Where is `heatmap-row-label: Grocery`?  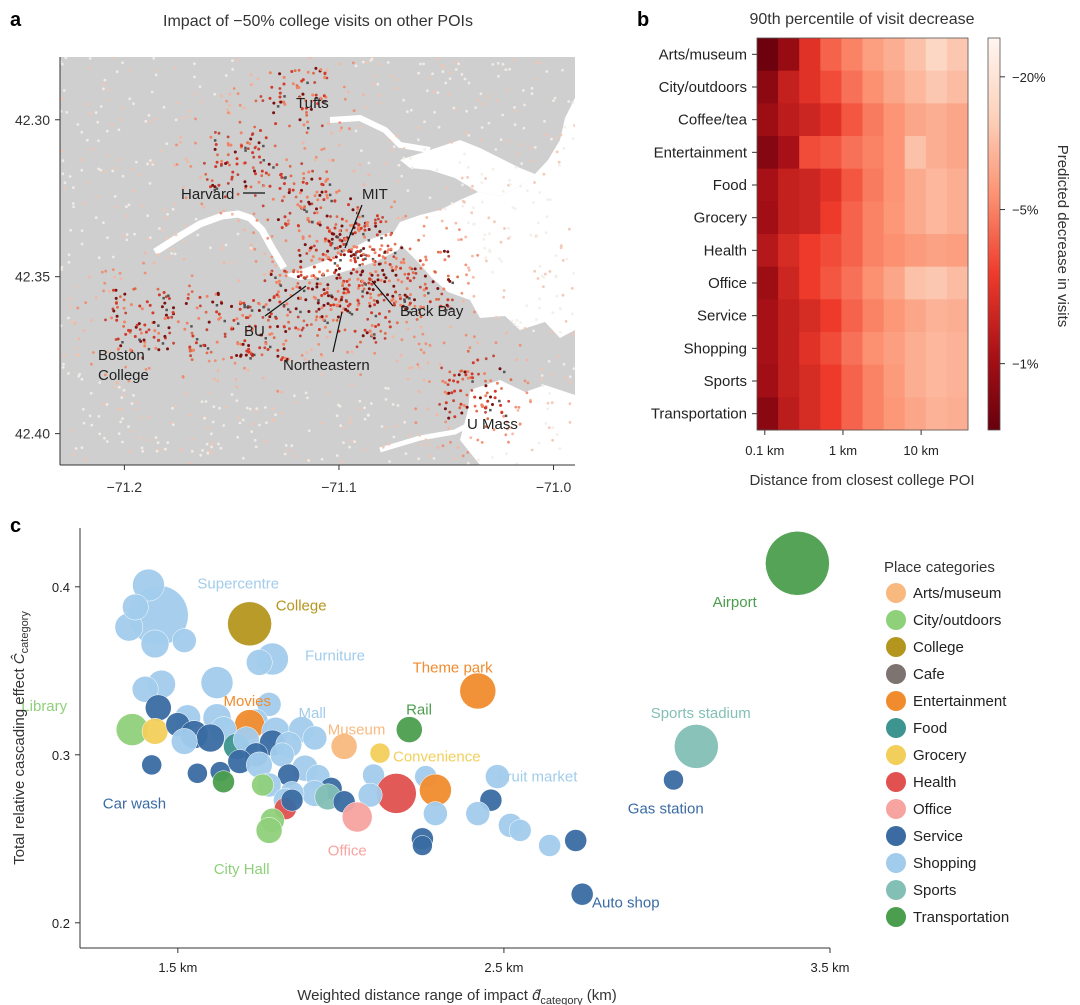
heatmap-row-label: Grocery is located at coordinates (721, 218).